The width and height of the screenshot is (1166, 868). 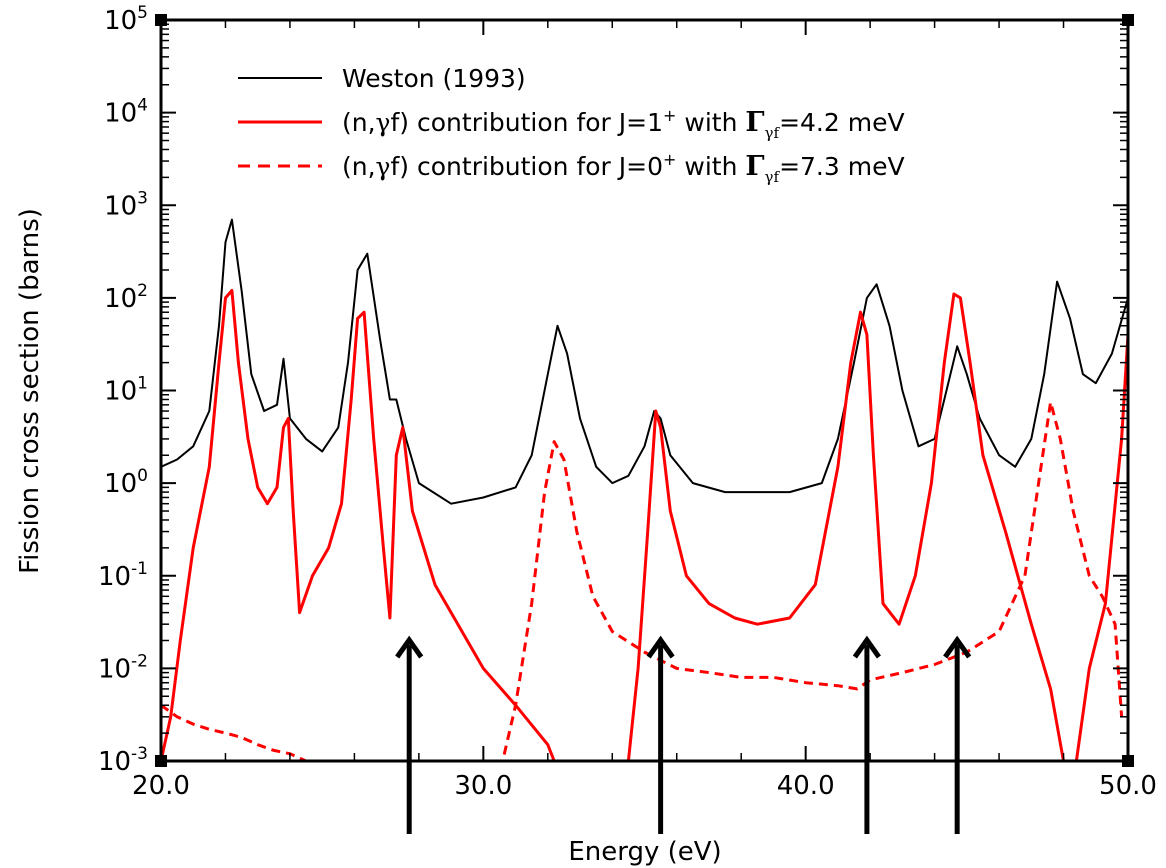 What do you see at coordinates (483, 786) in the screenshot?
I see `x-tick-label: 30.0` at bounding box center [483, 786].